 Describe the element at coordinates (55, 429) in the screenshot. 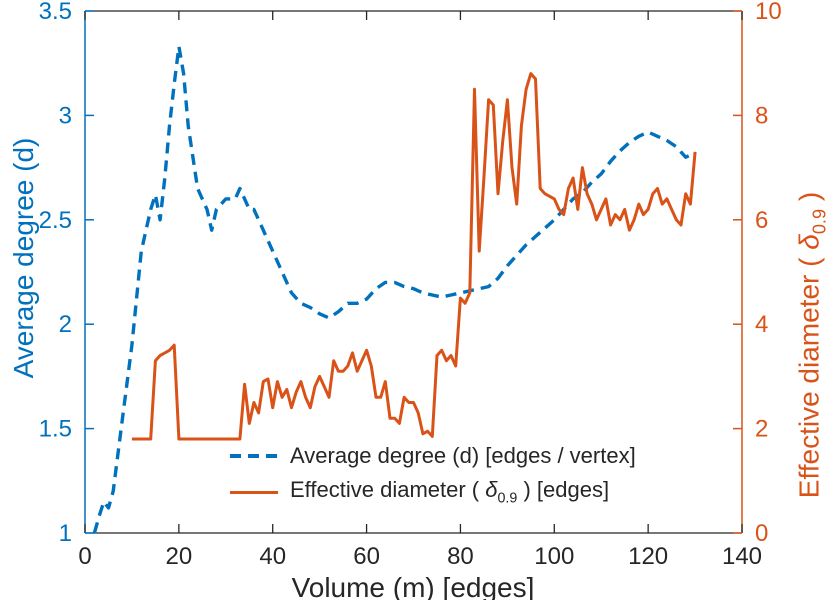

I see `svg-text: 1.5` at that location.